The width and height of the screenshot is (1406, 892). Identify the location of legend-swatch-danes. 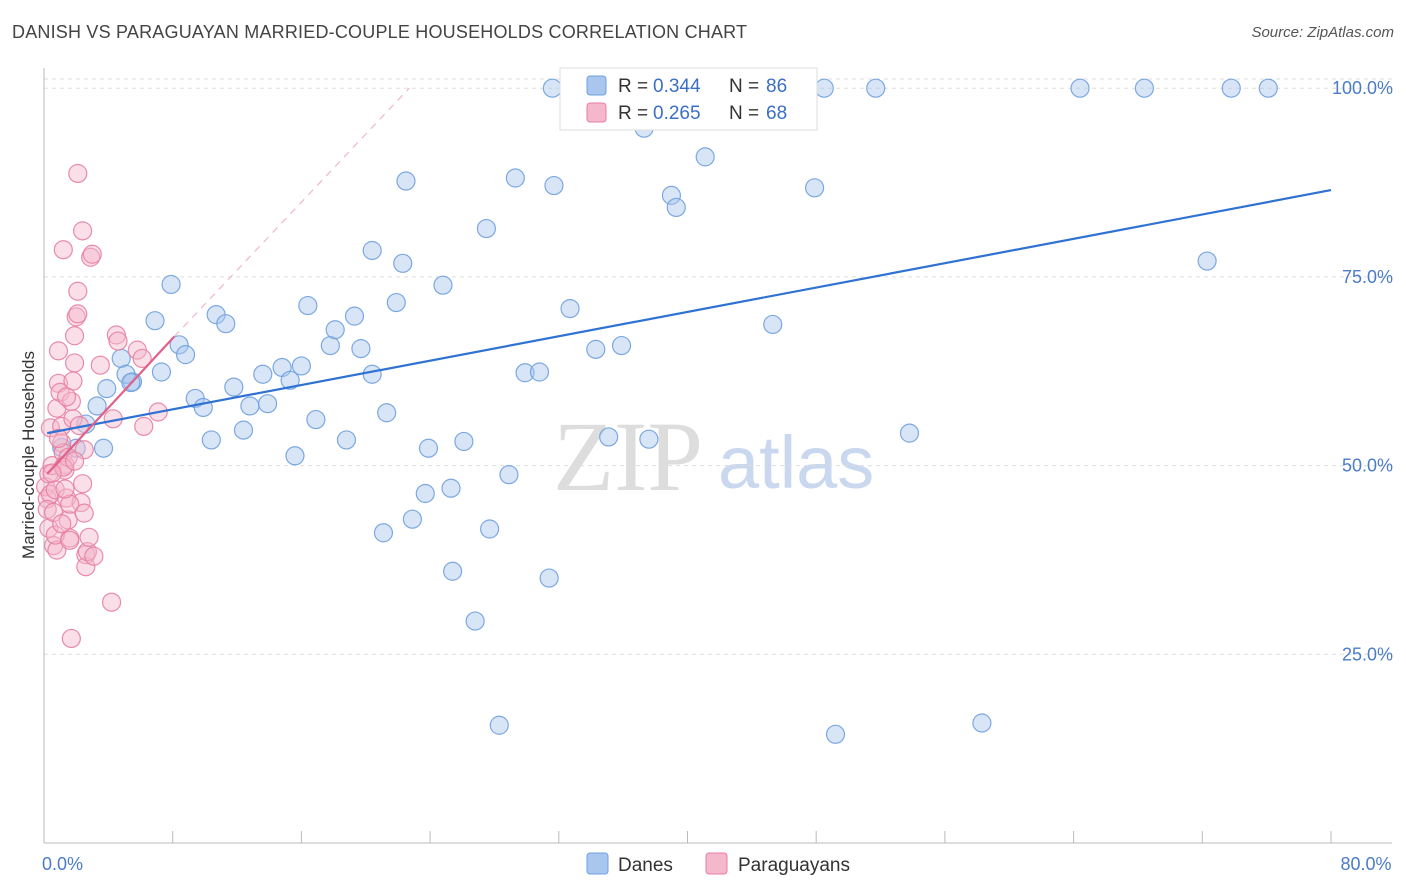
(597, 863).